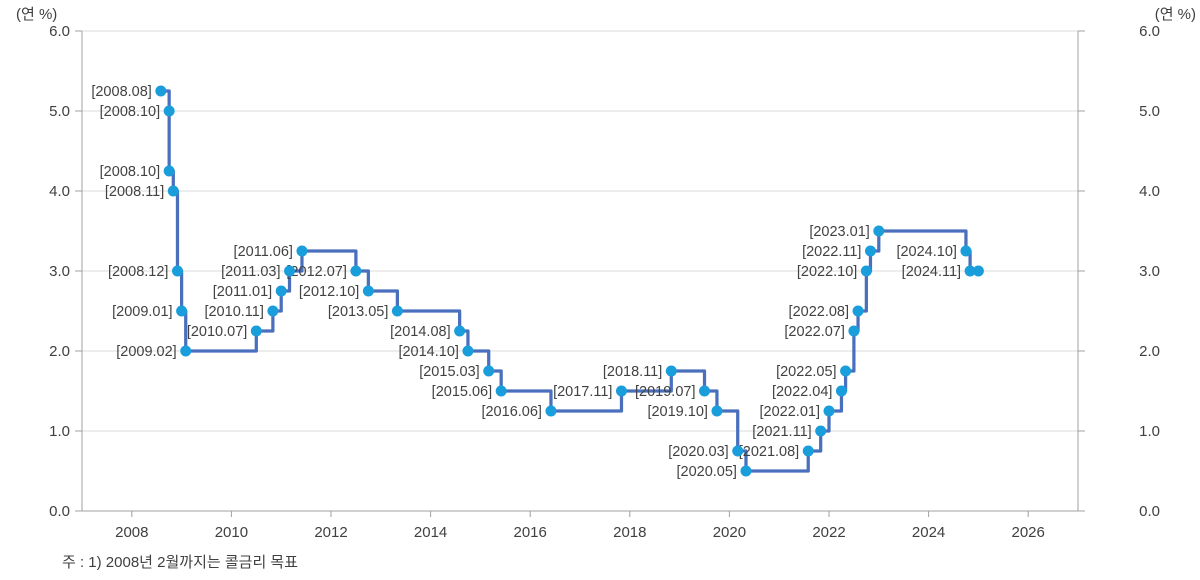 The width and height of the screenshot is (1200, 580). I want to click on y-axis-tick-label-left: 5.0, so click(59, 111).